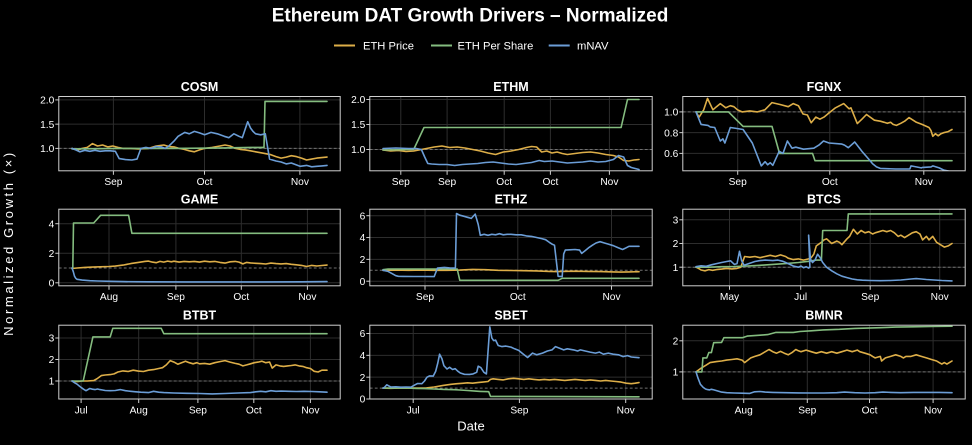 Image resolution: width=972 pixels, height=445 pixels. I want to click on svg-text: ETHM, so click(510, 87).